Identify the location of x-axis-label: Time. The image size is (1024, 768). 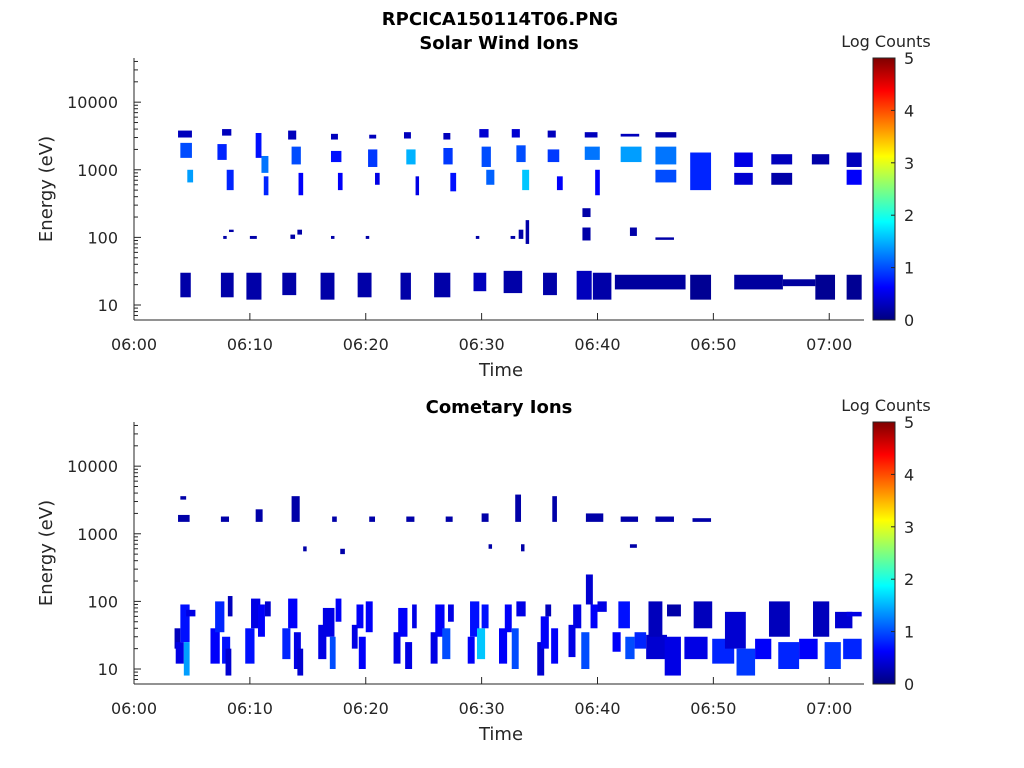
(500, 734).